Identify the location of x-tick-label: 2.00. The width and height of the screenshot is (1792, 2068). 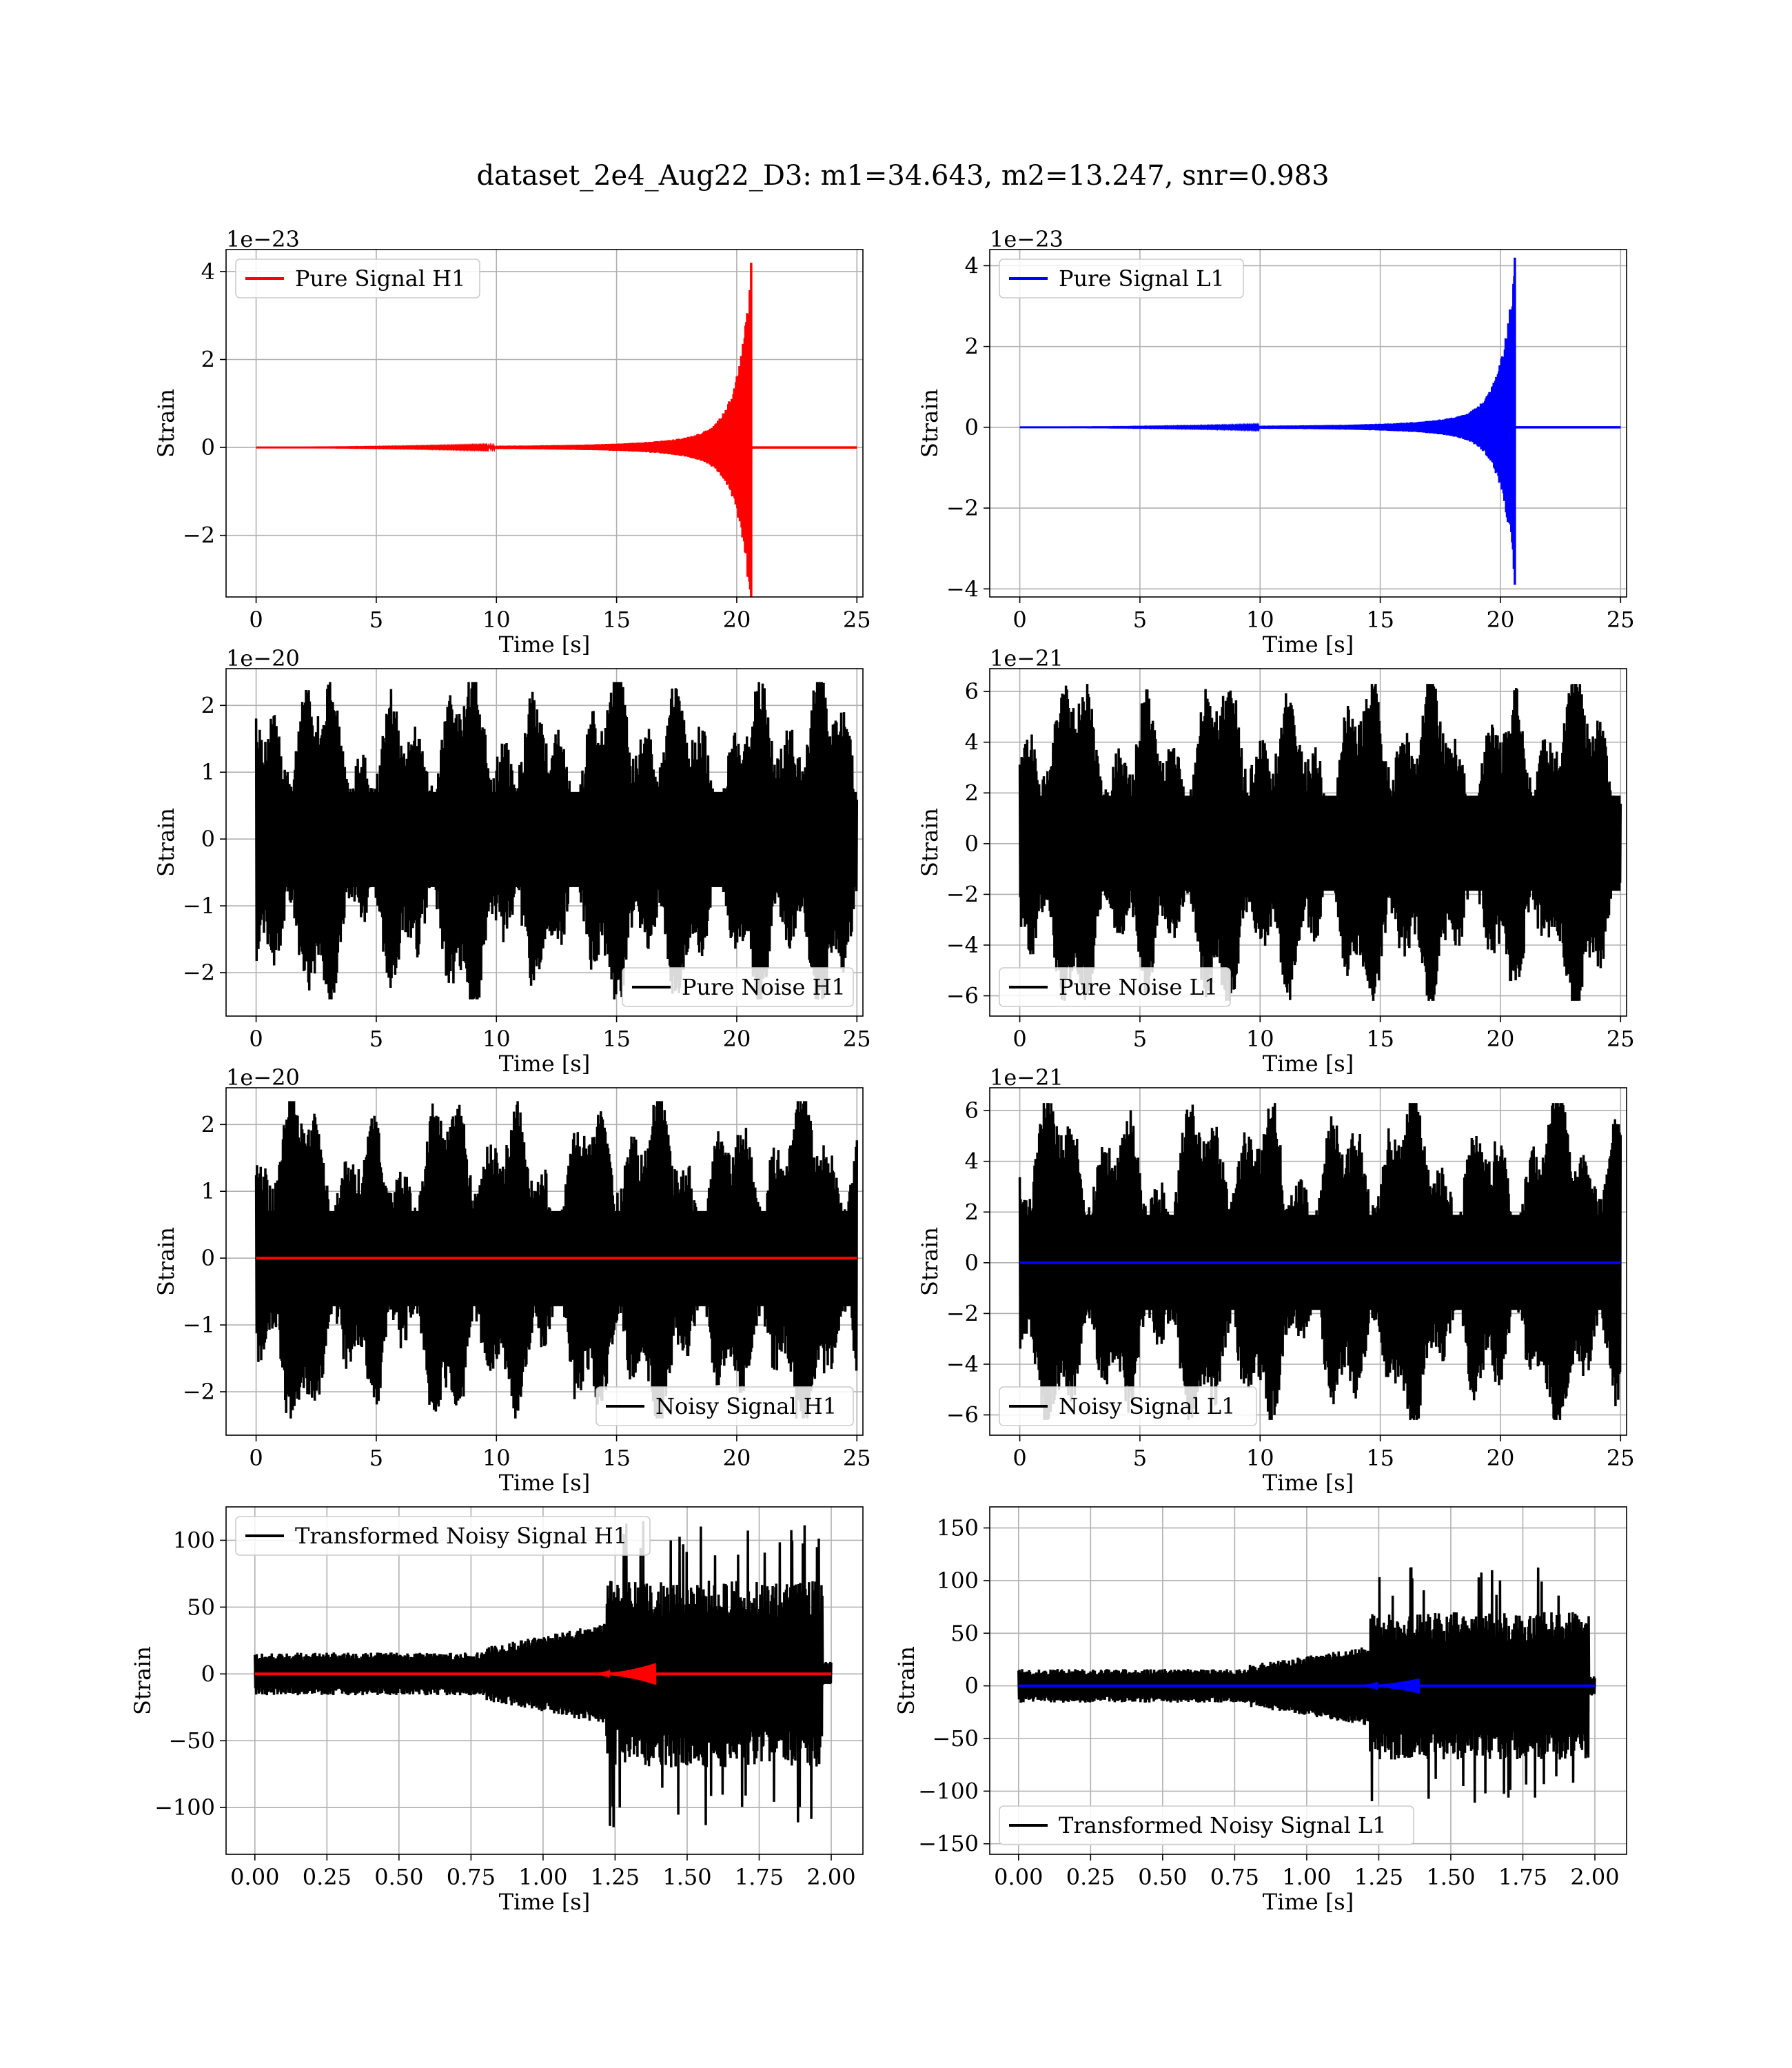
(830, 1877).